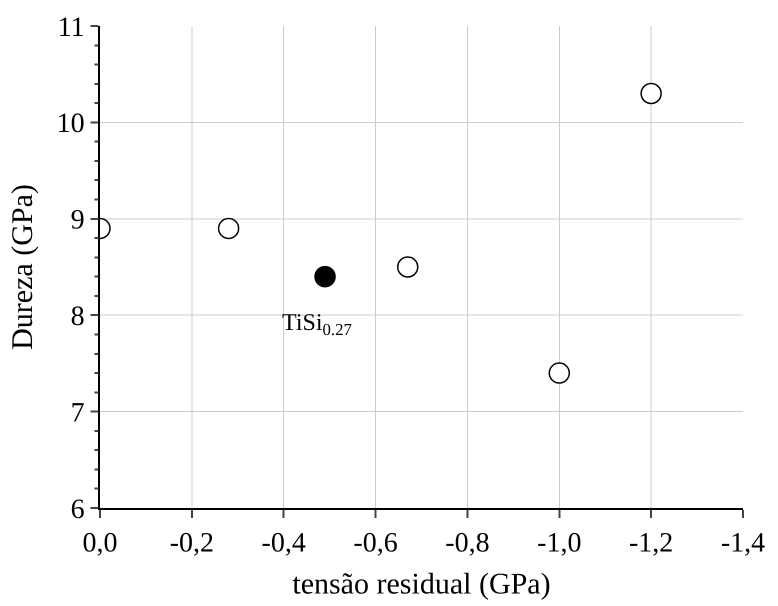 The width and height of the screenshot is (778, 606). What do you see at coordinates (421, 583) in the screenshot?
I see `x-axis-title: tensão residual (GPa)` at bounding box center [421, 583].